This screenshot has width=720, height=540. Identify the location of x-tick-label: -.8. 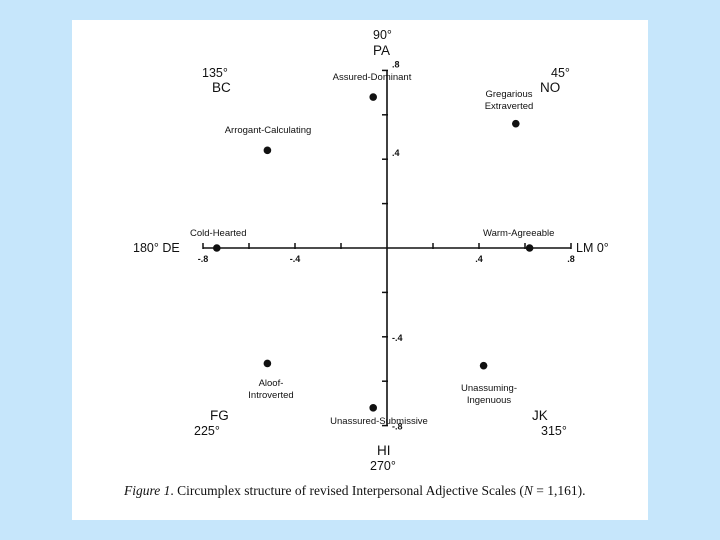
(203, 259).